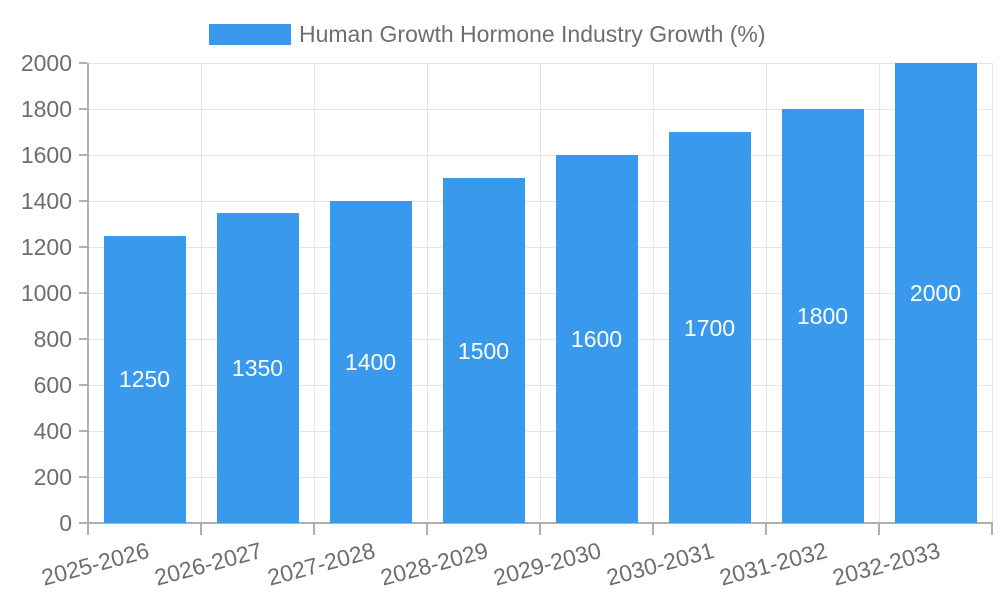 The width and height of the screenshot is (1000, 600). What do you see at coordinates (52, 385) in the screenshot?
I see `y-axis-label: 600` at bounding box center [52, 385].